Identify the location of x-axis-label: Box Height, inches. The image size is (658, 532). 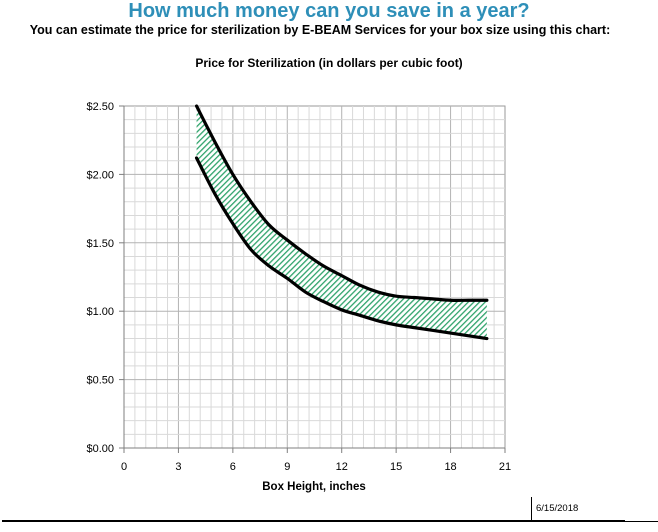
(314, 487).